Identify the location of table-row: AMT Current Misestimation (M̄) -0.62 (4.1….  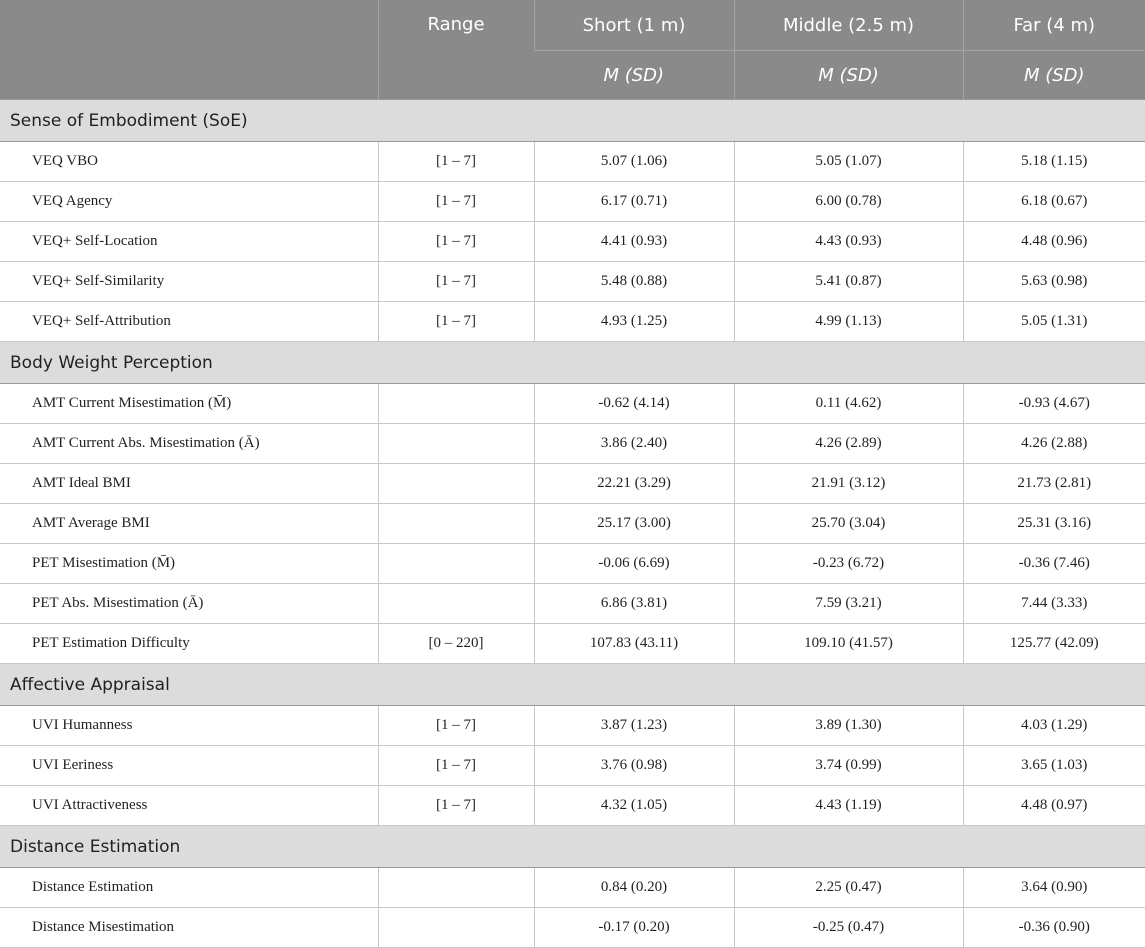
(572, 403).